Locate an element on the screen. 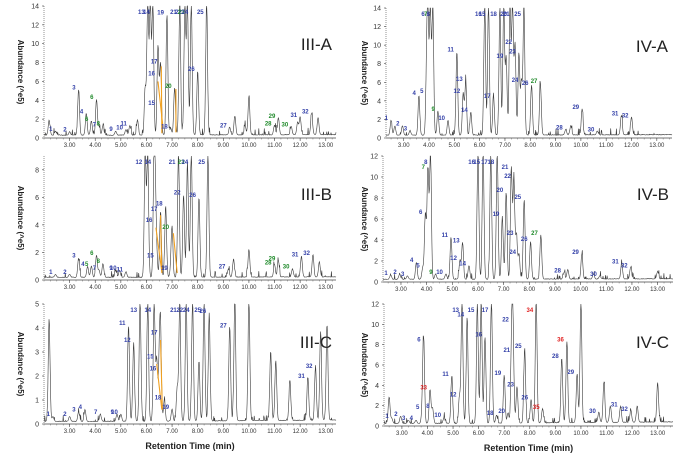  panel-title: IV-C is located at coordinates (652, 342).